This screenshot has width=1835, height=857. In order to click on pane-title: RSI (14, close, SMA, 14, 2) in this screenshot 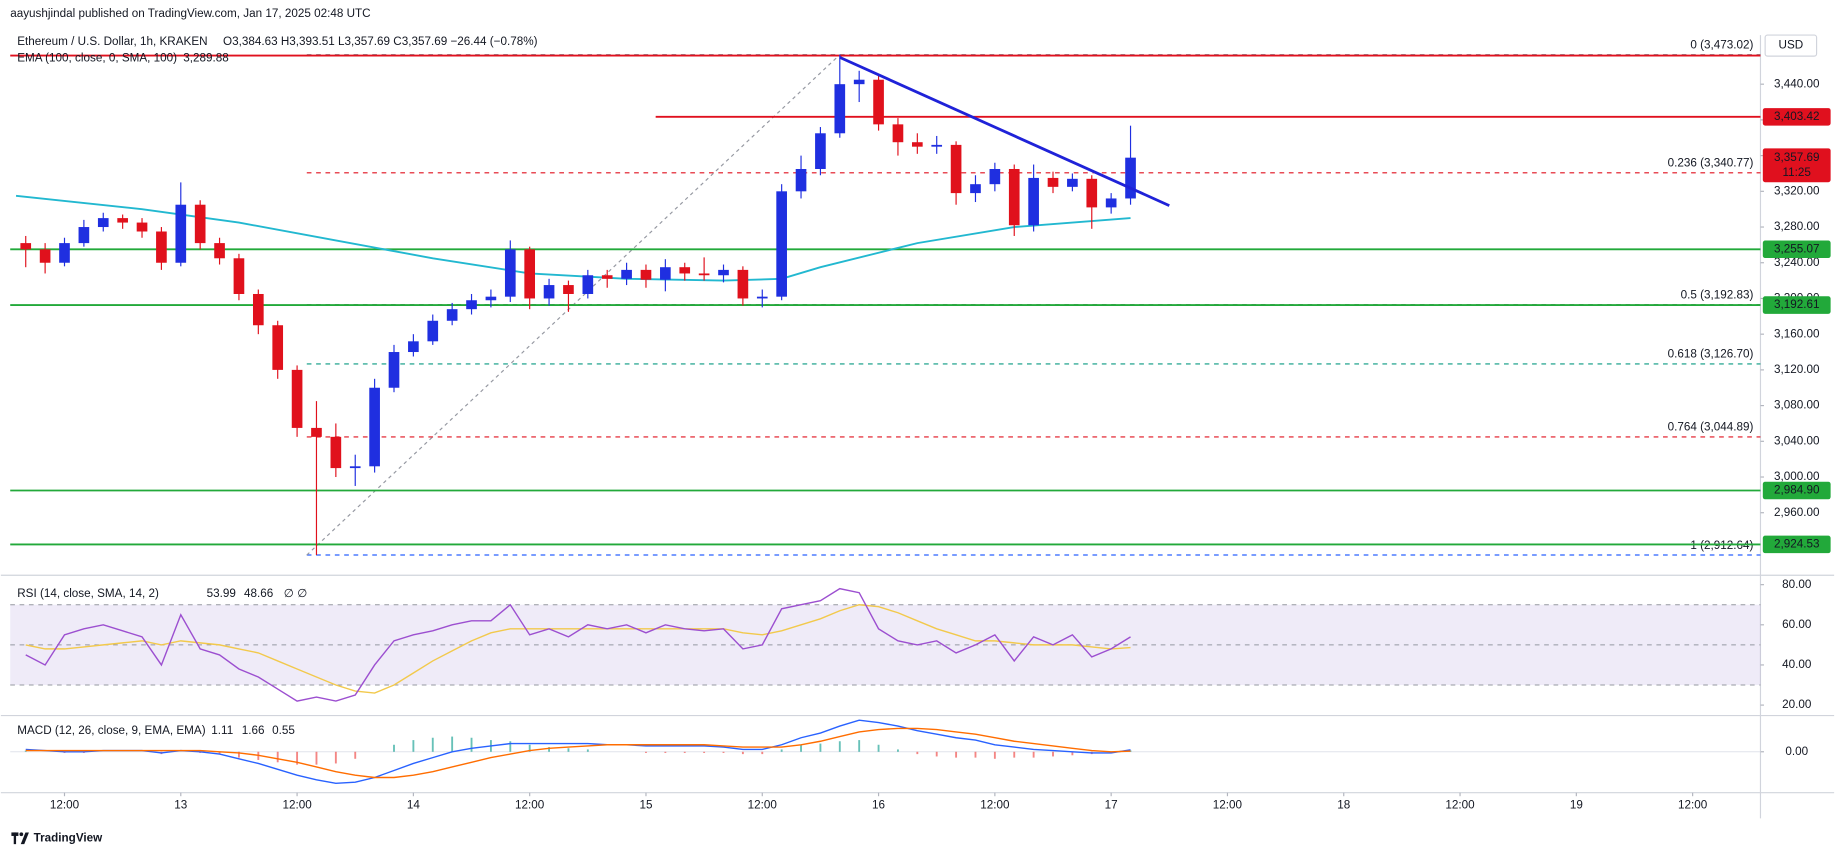, I will do `click(88, 593)`.